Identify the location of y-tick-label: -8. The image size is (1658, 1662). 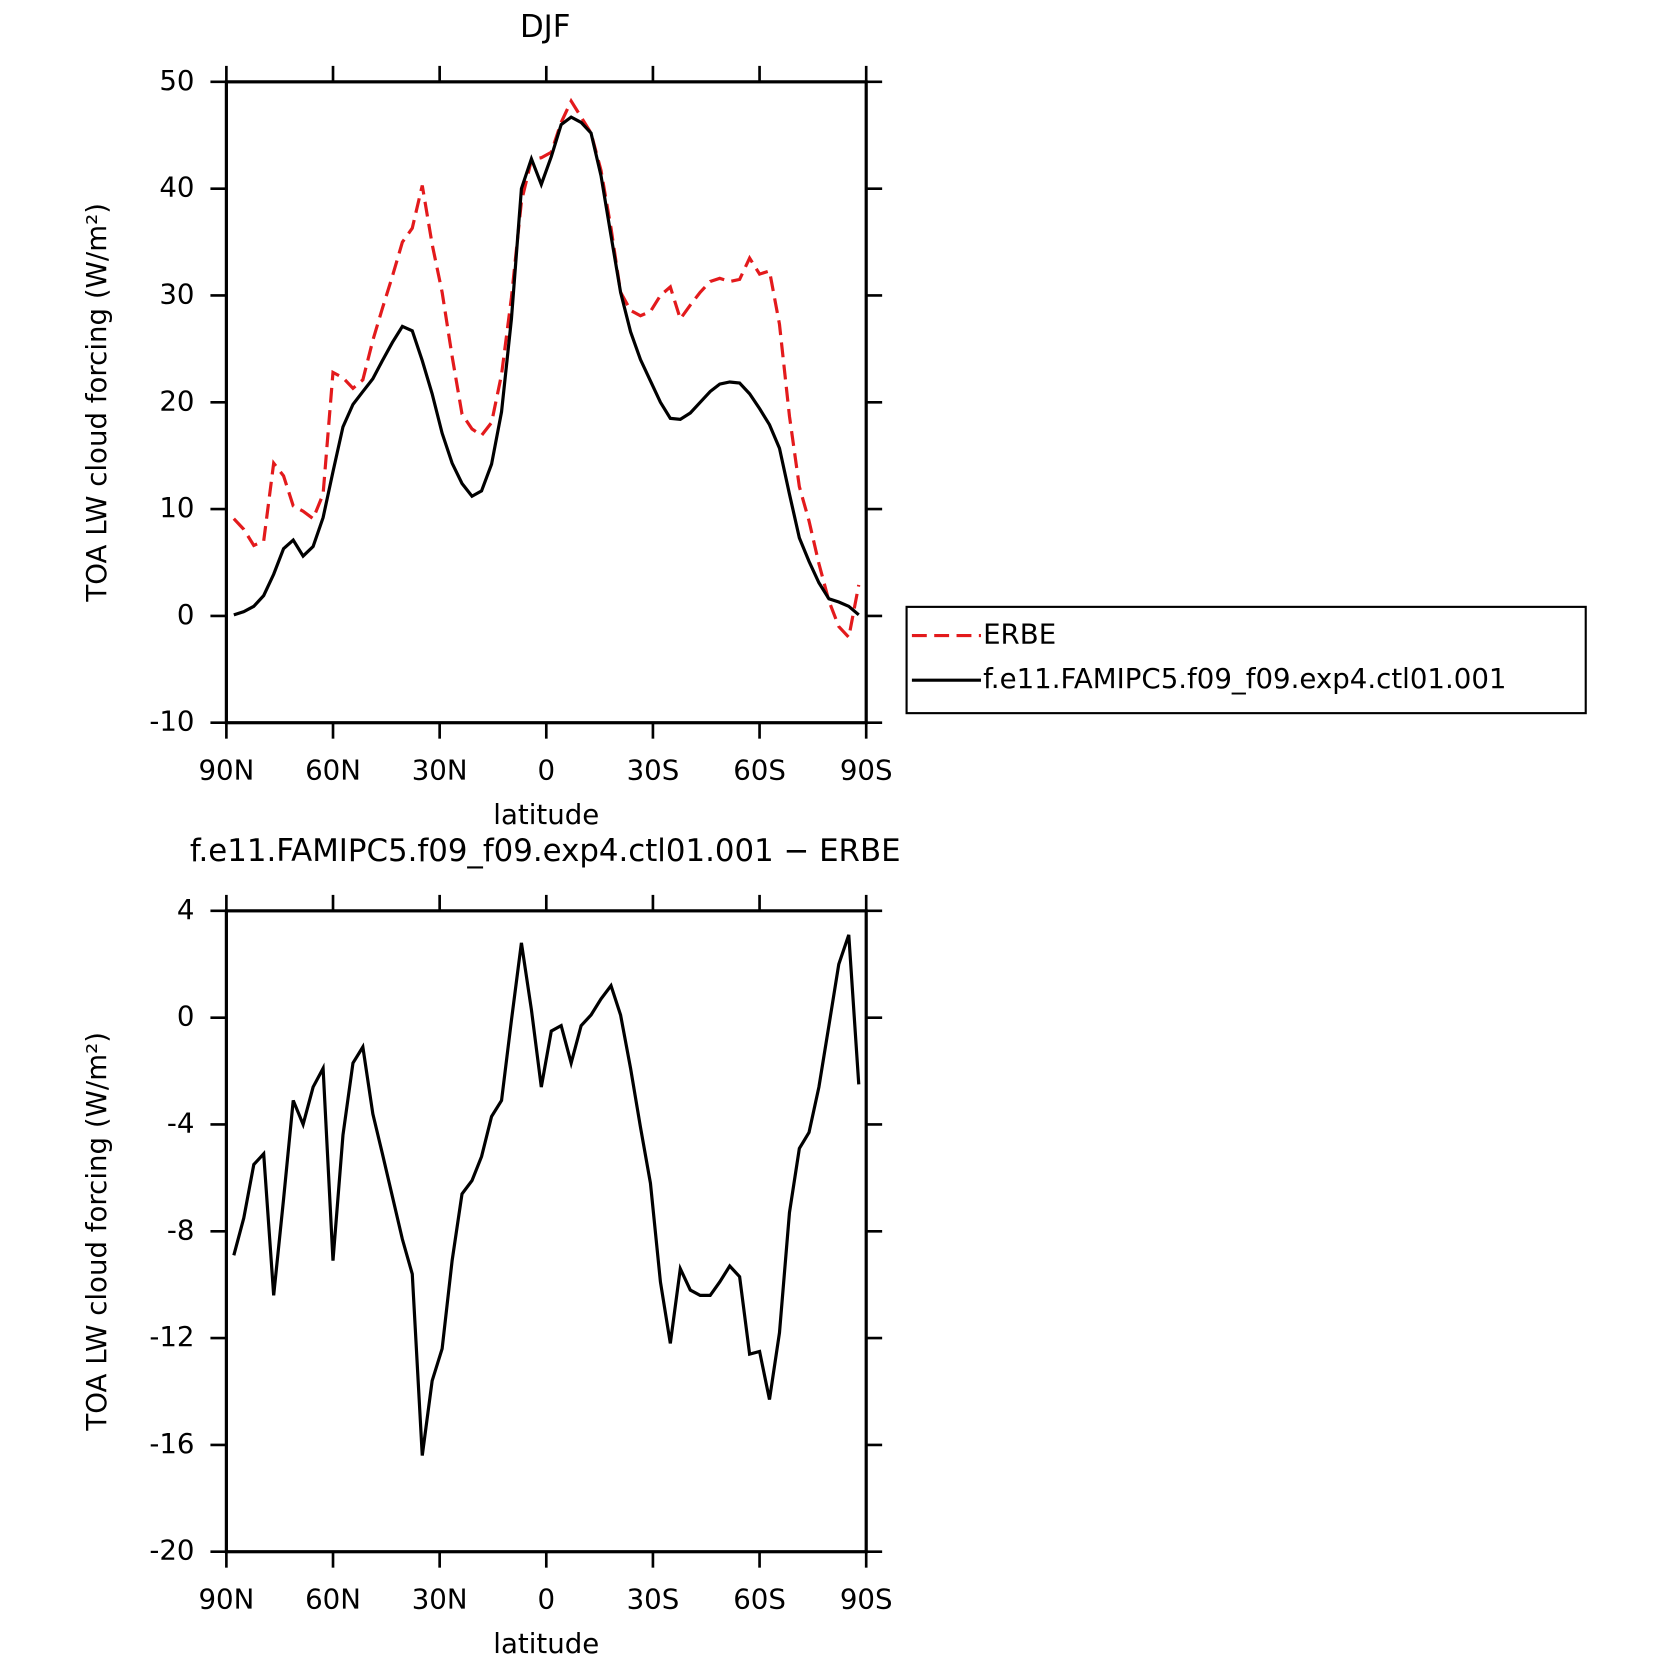
(181, 1229).